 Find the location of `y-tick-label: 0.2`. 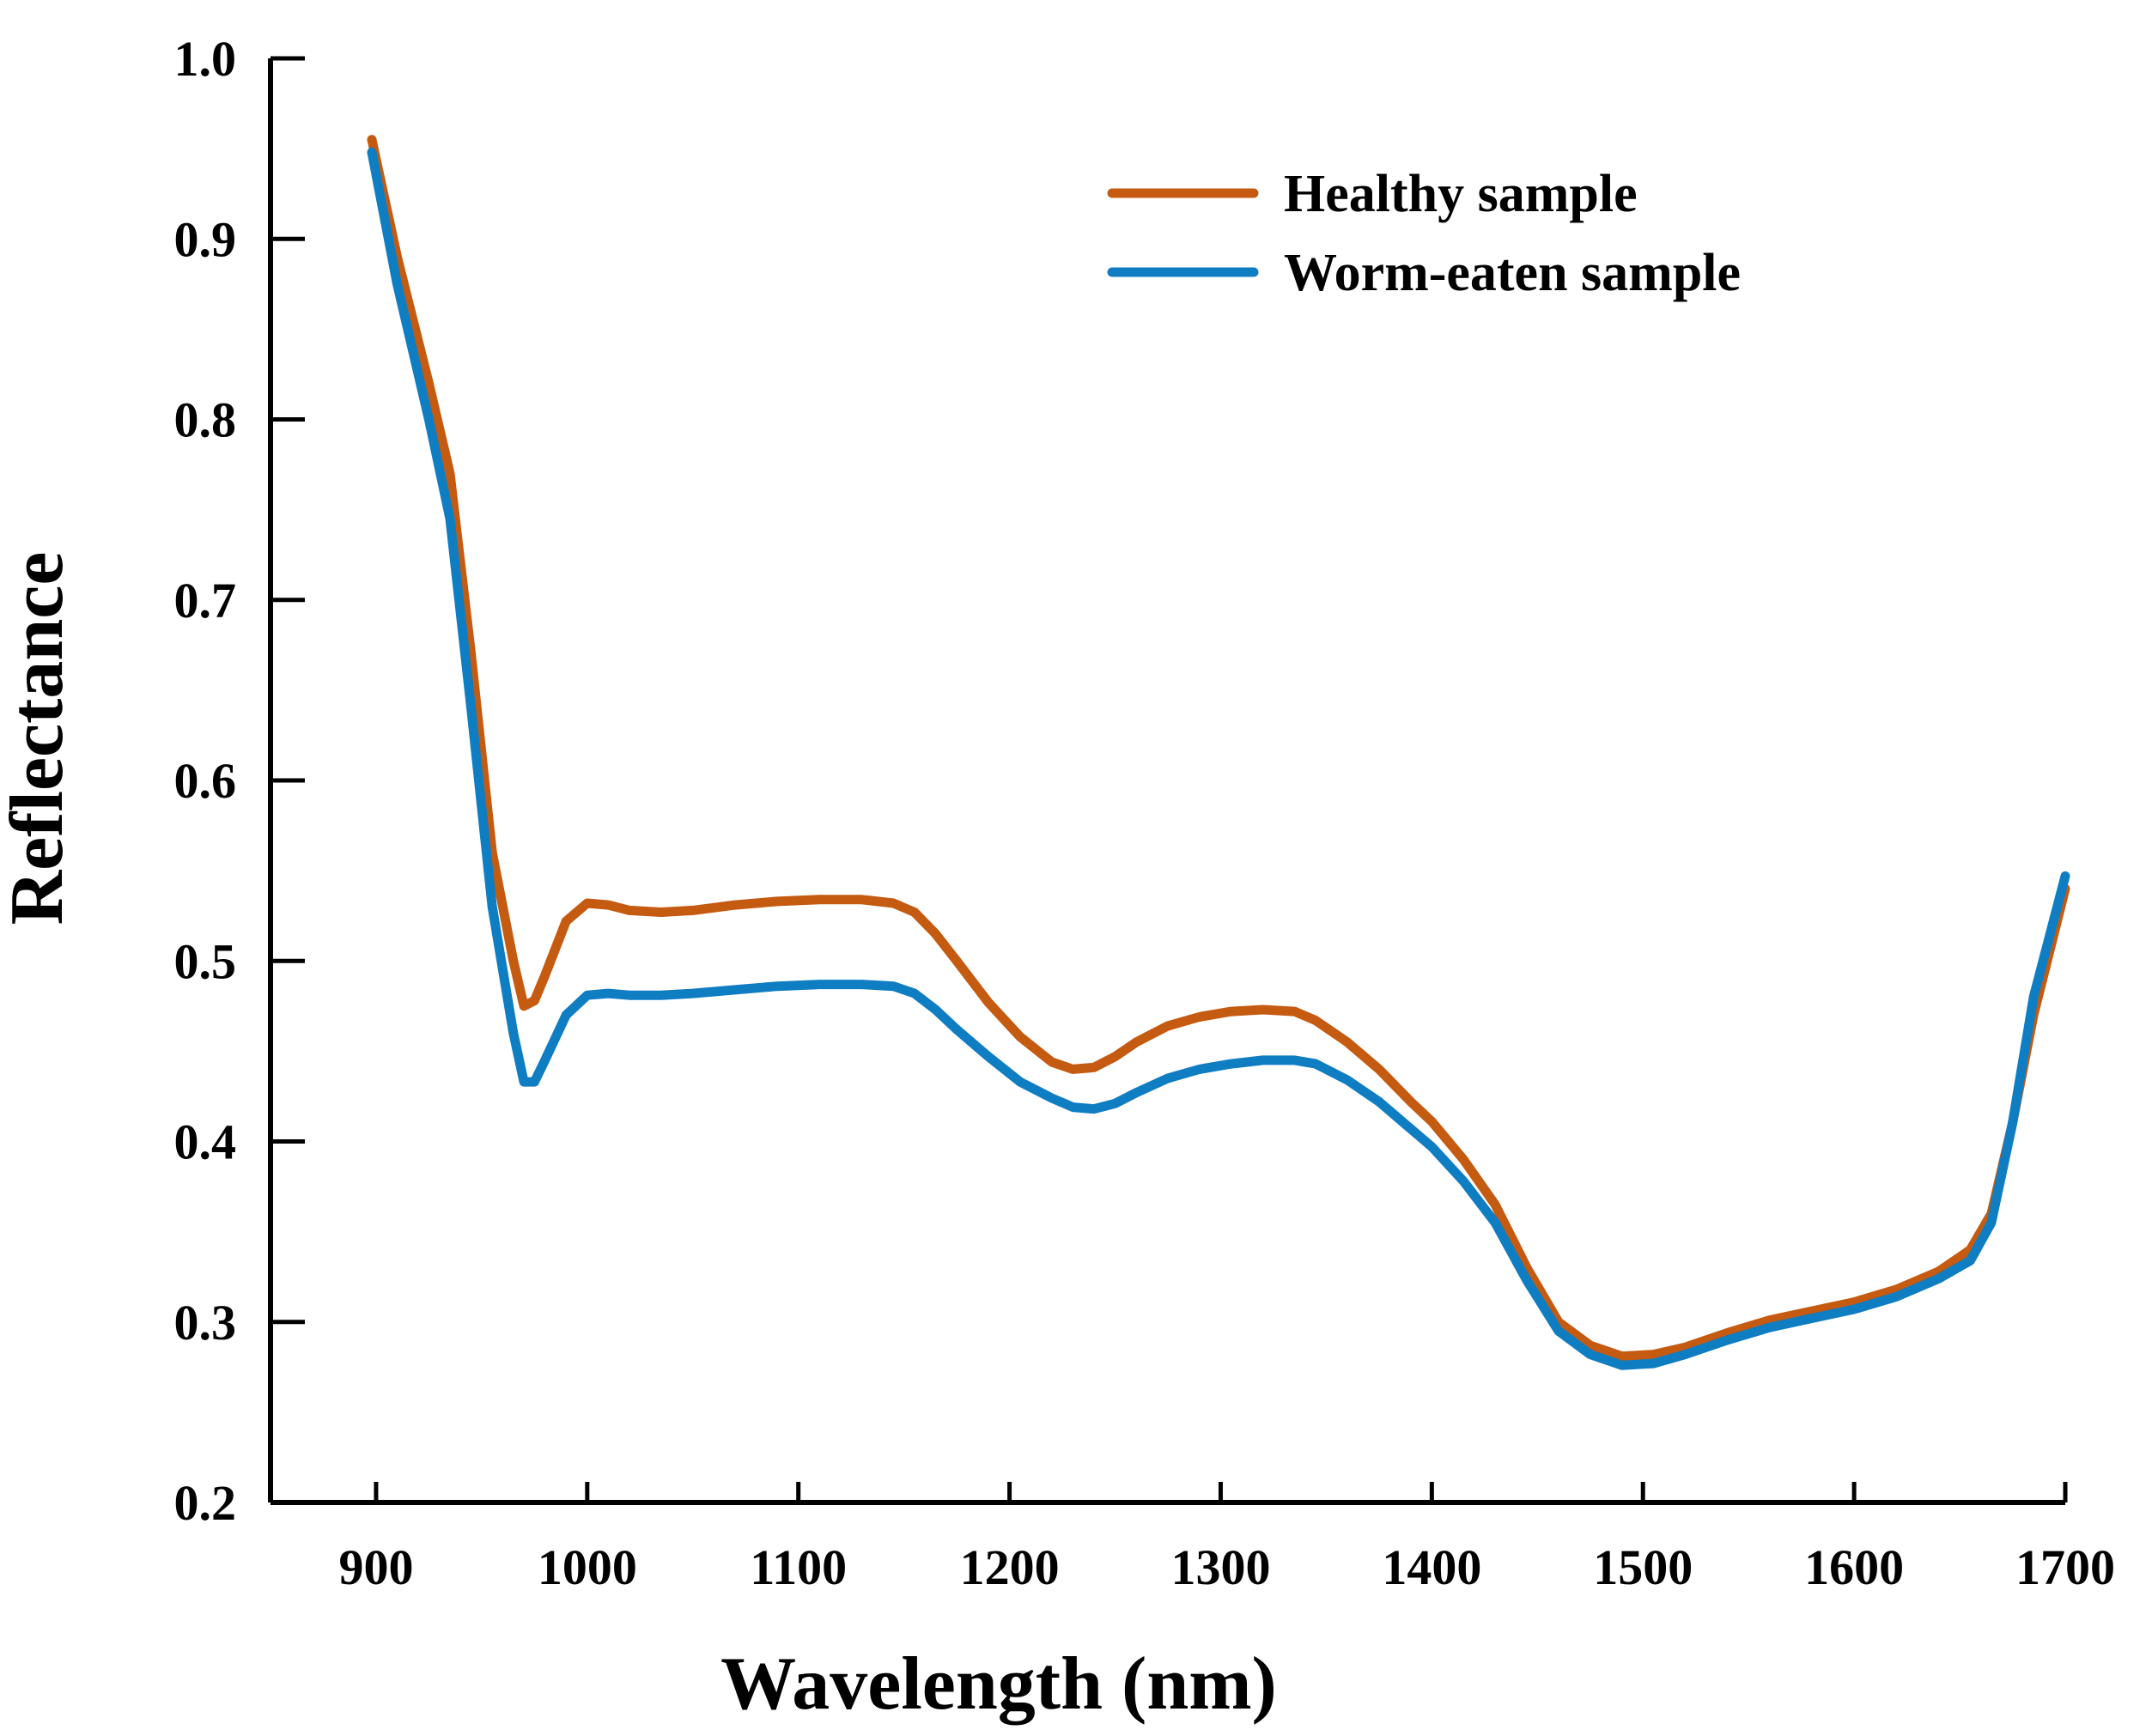

y-tick-label: 0.2 is located at coordinates (205, 1503).